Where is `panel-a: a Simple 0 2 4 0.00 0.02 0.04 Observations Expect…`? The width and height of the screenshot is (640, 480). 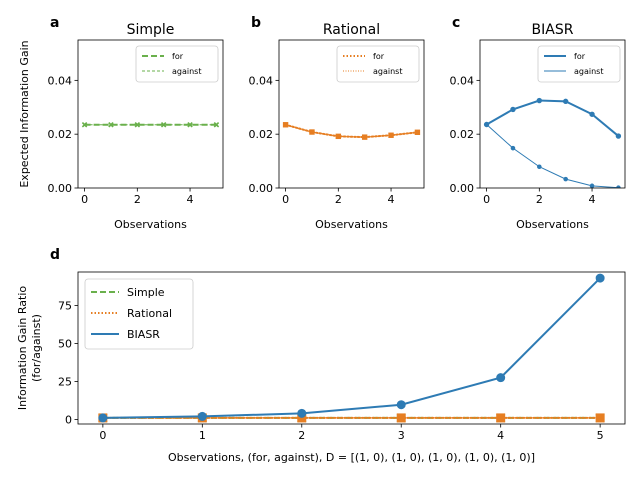
panel-a: a Simple 0 2 4 0.00 0.02 0.04 Observations Expect… is located at coordinates (121, 123).